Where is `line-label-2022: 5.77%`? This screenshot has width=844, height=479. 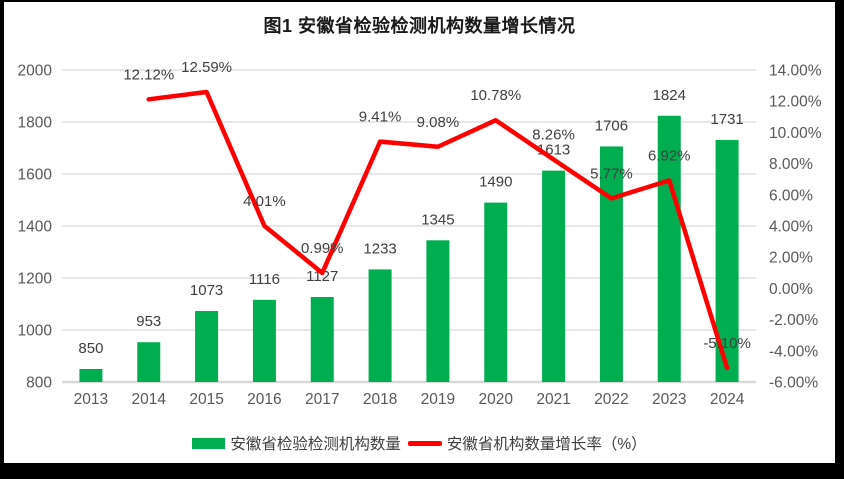
line-label-2022: 5.77% is located at coordinates (611, 173).